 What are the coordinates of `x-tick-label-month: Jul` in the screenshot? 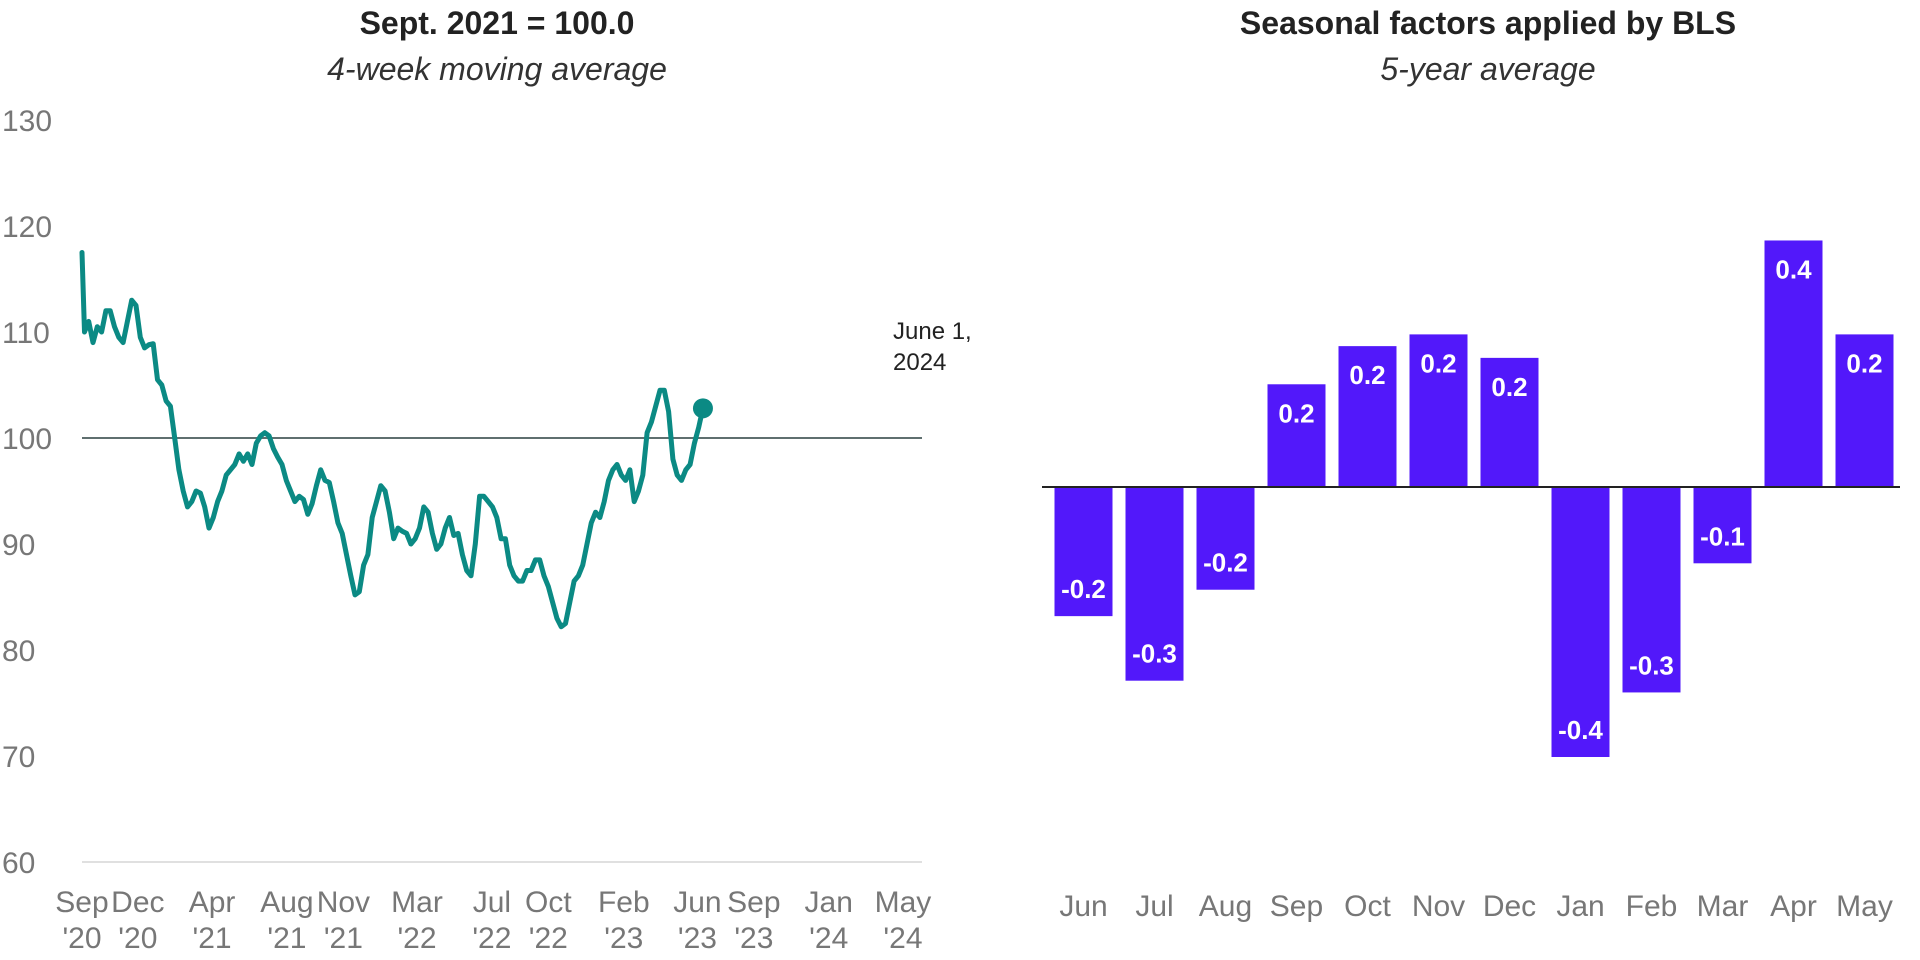 It's located at (492, 902).